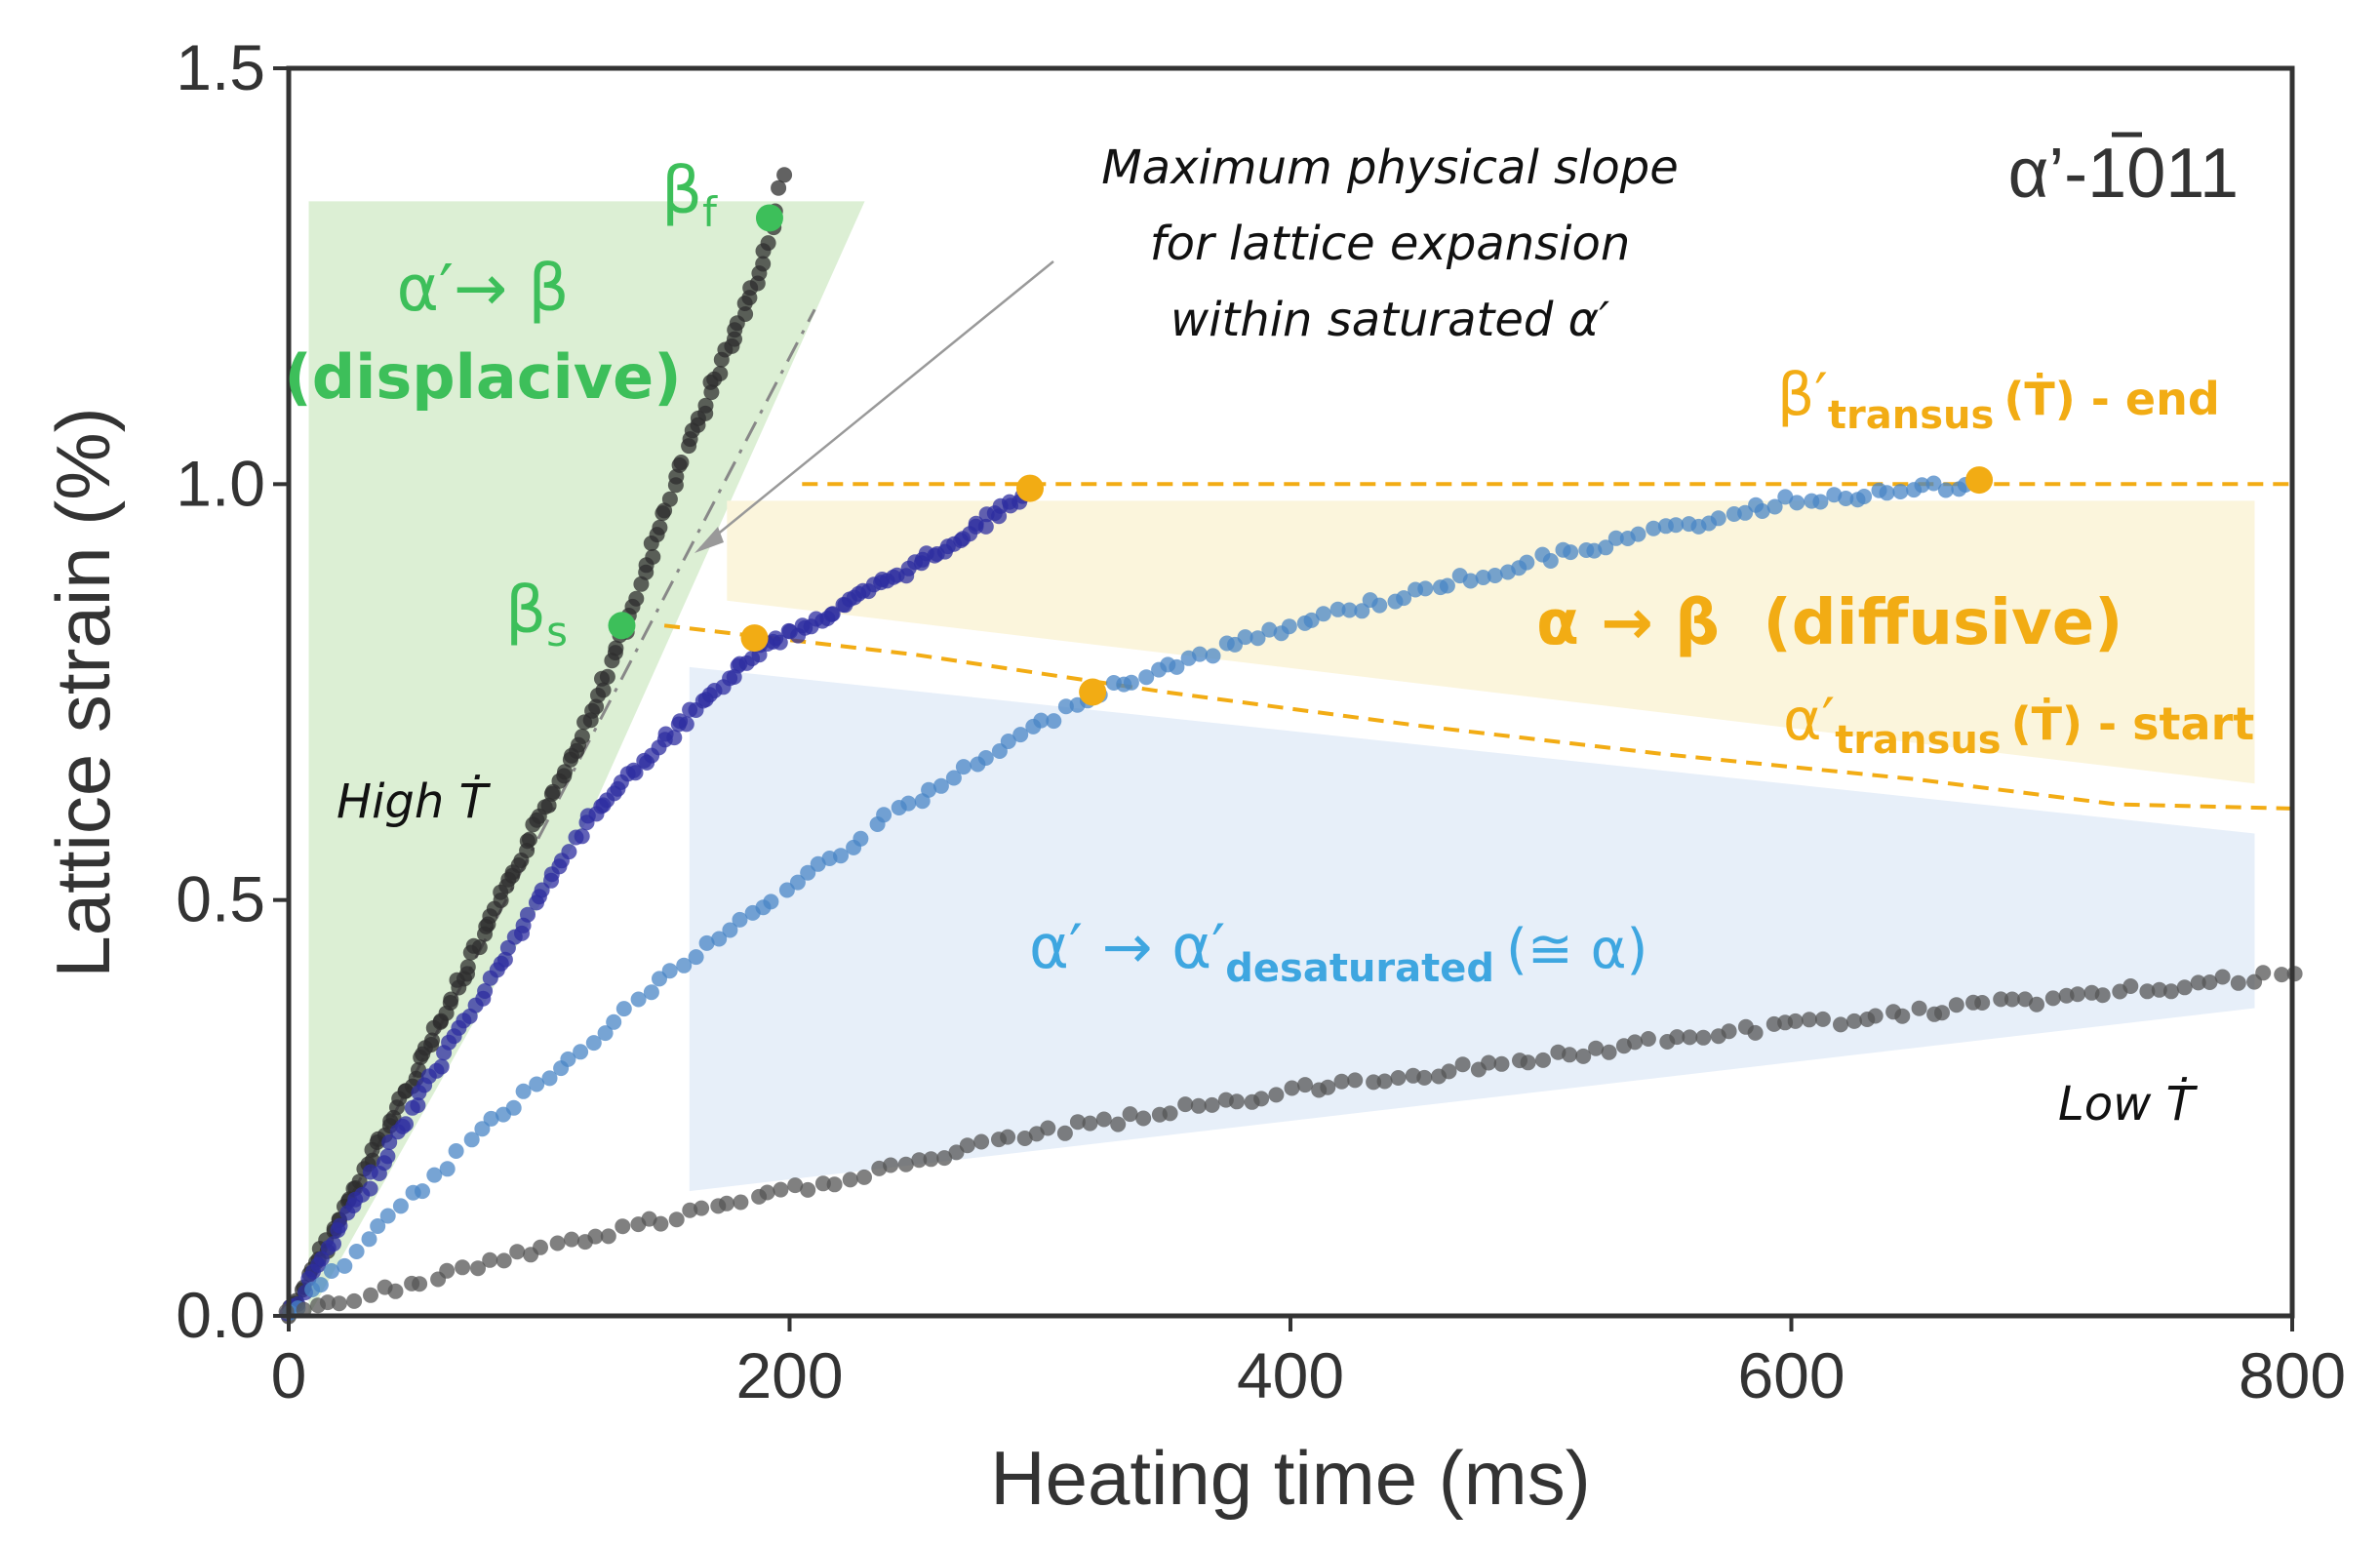  What do you see at coordinates (1338, 951) in the screenshot?
I see `desaturated-label: α′ → α′desaturated (≅ α)` at bounding box center [1338, 951].